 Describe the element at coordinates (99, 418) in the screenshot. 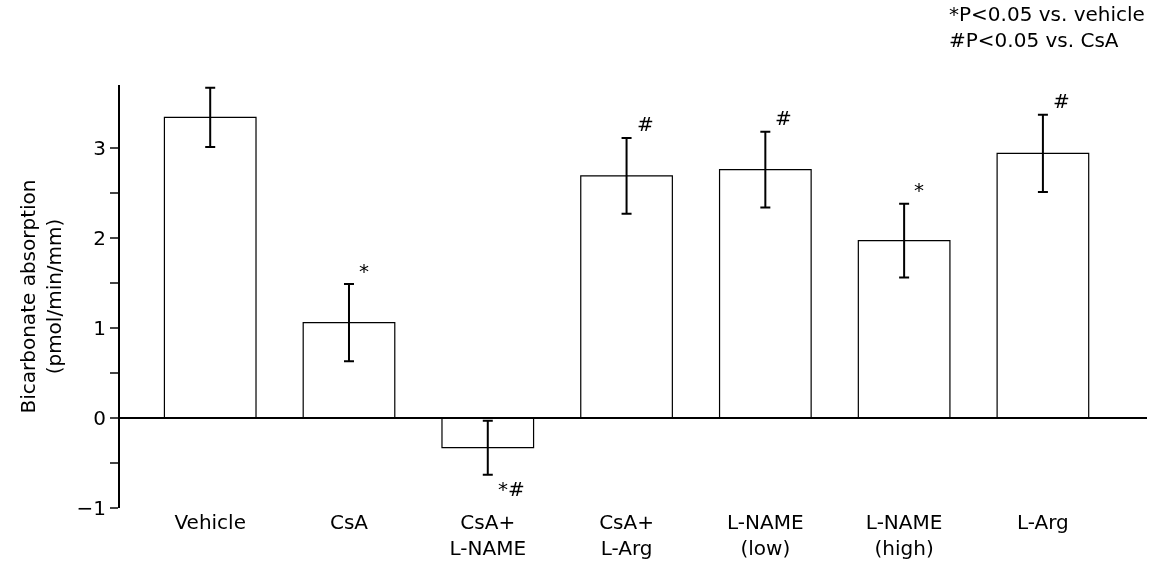

I see `y-tick-label: 0` at that location.